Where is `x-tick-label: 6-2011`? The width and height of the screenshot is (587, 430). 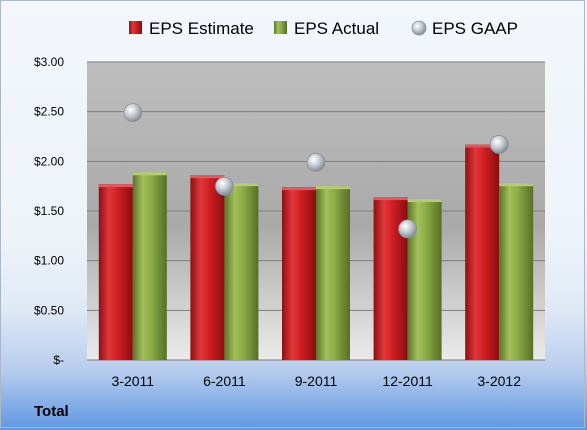 x-tick-label: 6-2011 is located at coordinates (224, 381).